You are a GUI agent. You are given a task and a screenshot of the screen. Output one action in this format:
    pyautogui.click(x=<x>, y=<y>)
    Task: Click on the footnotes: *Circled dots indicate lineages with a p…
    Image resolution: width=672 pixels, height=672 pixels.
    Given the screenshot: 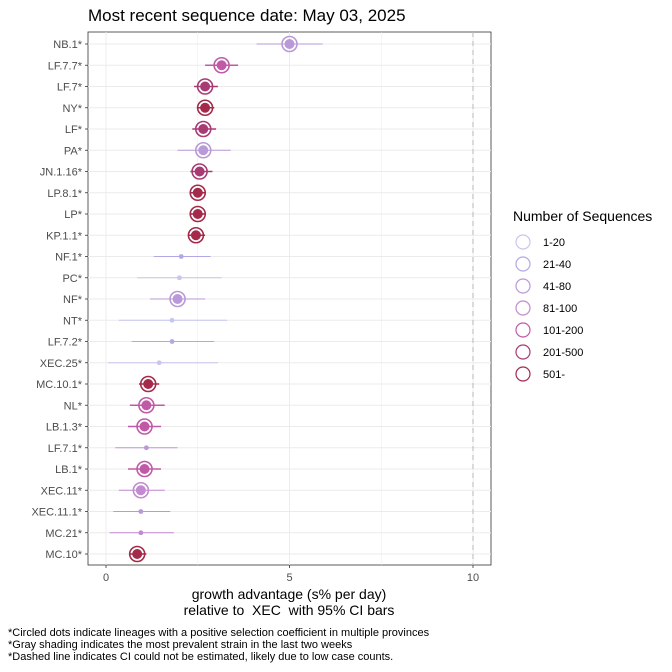 What is the action you would take?
    pyautogui.click(x=219, y=645)
    